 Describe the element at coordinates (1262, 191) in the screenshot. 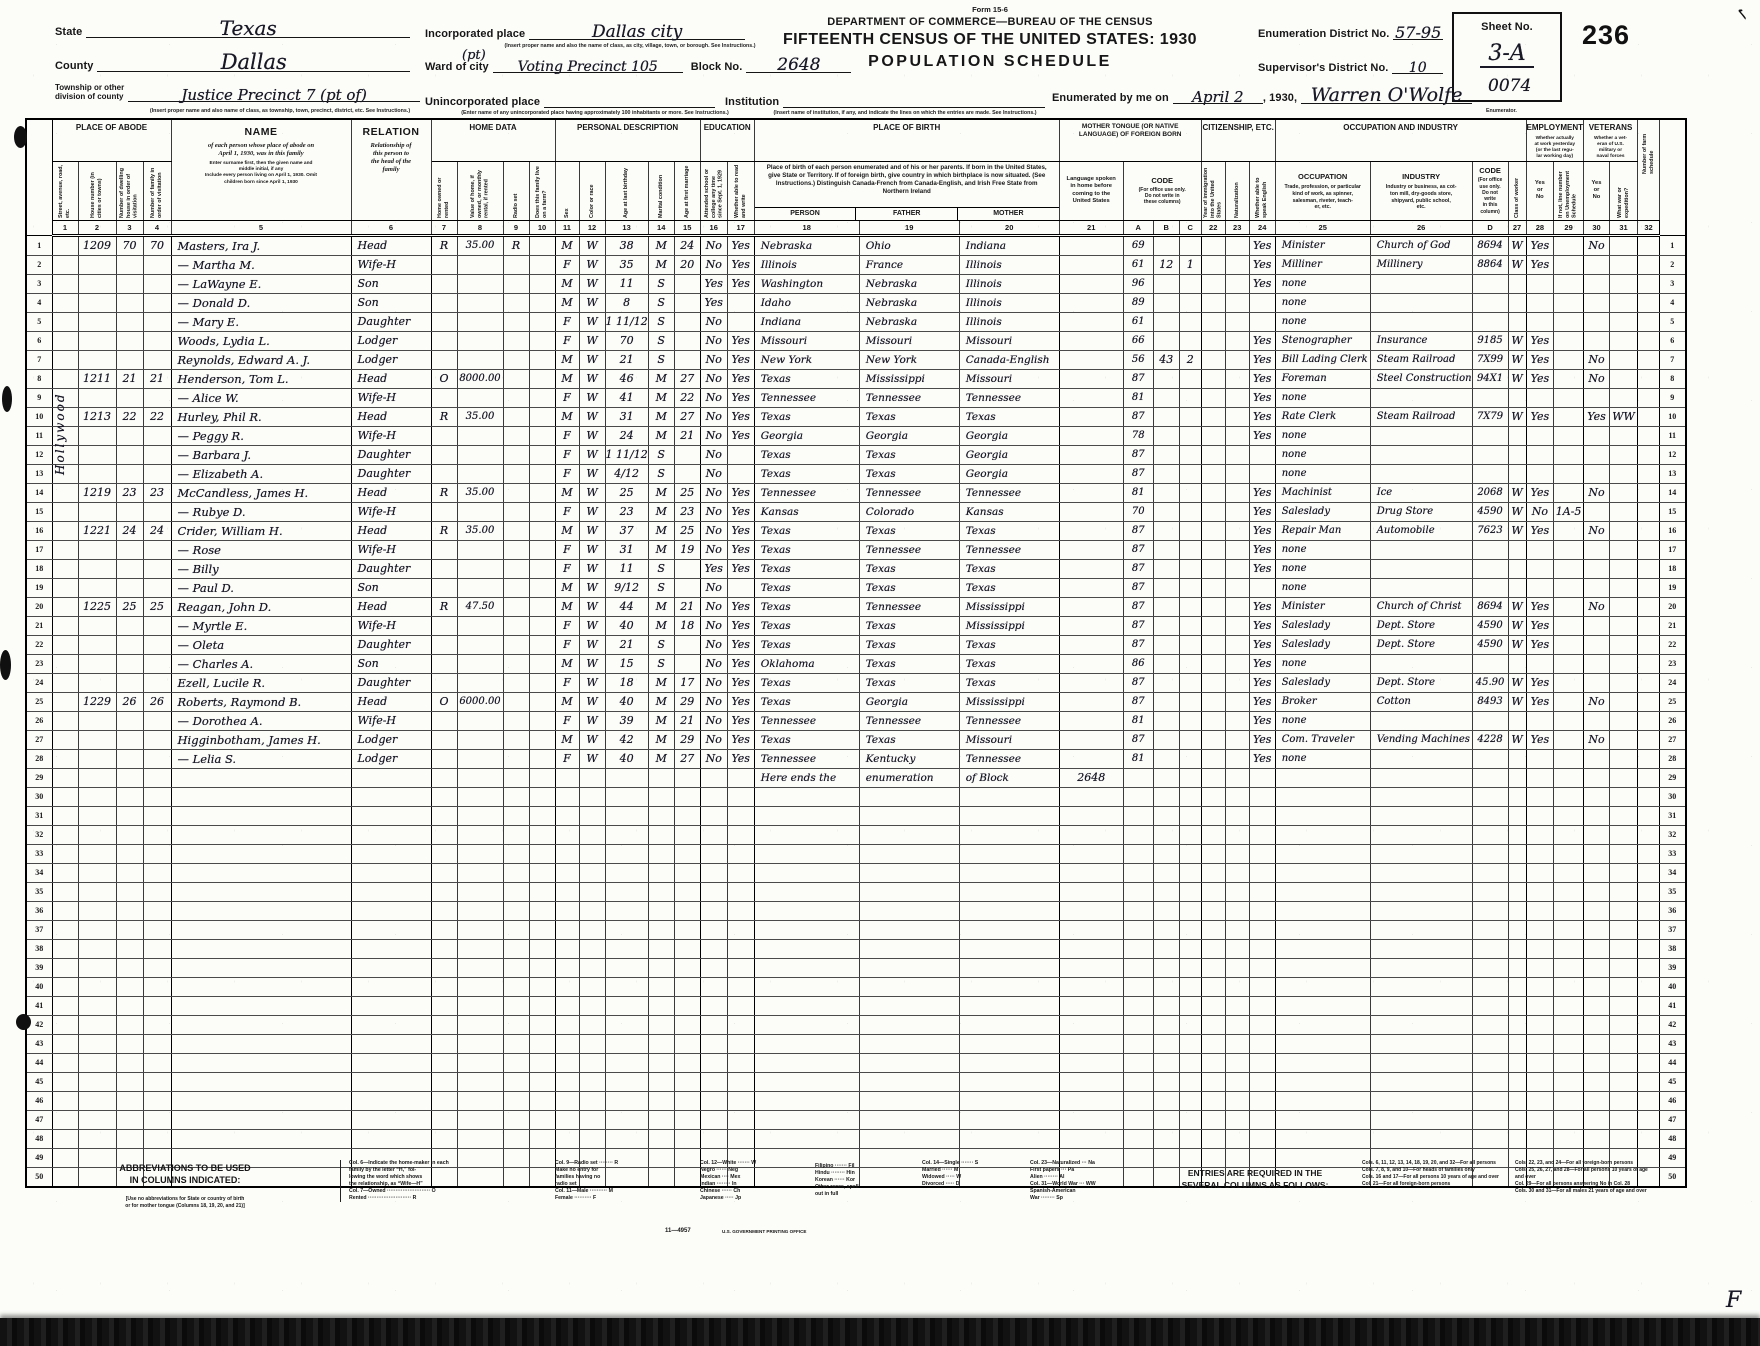

I see `column-header: Whether able to speak English` at that location.